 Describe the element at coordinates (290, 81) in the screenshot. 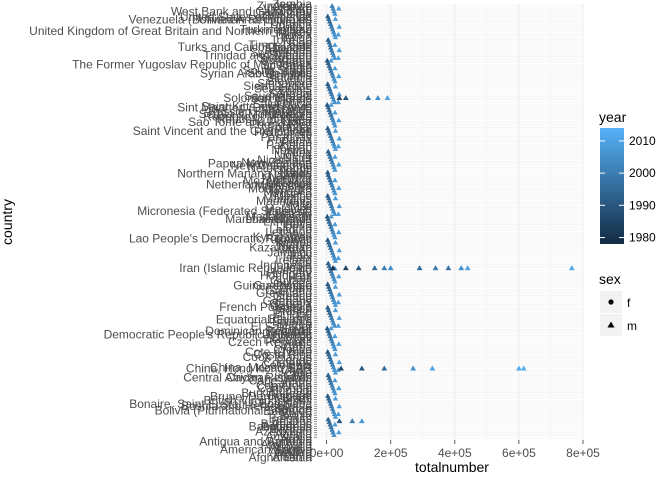

I see `y-tick-label: Slovakia` at that location.